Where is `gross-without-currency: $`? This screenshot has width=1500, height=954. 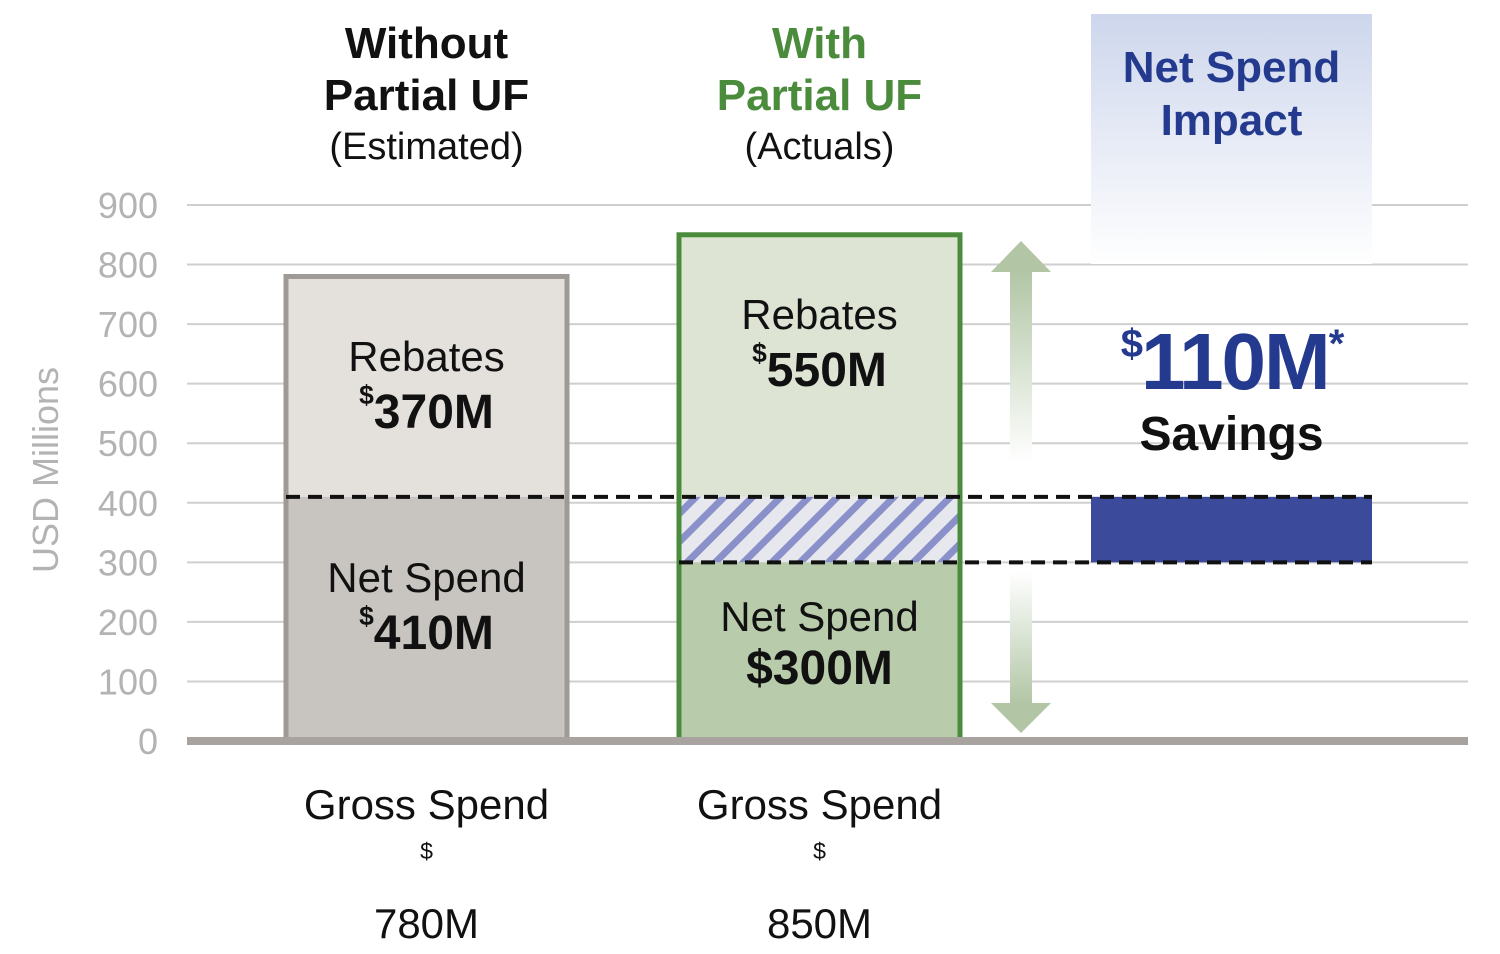
gross-without-currency: $ is located at coordinates (426, 850).